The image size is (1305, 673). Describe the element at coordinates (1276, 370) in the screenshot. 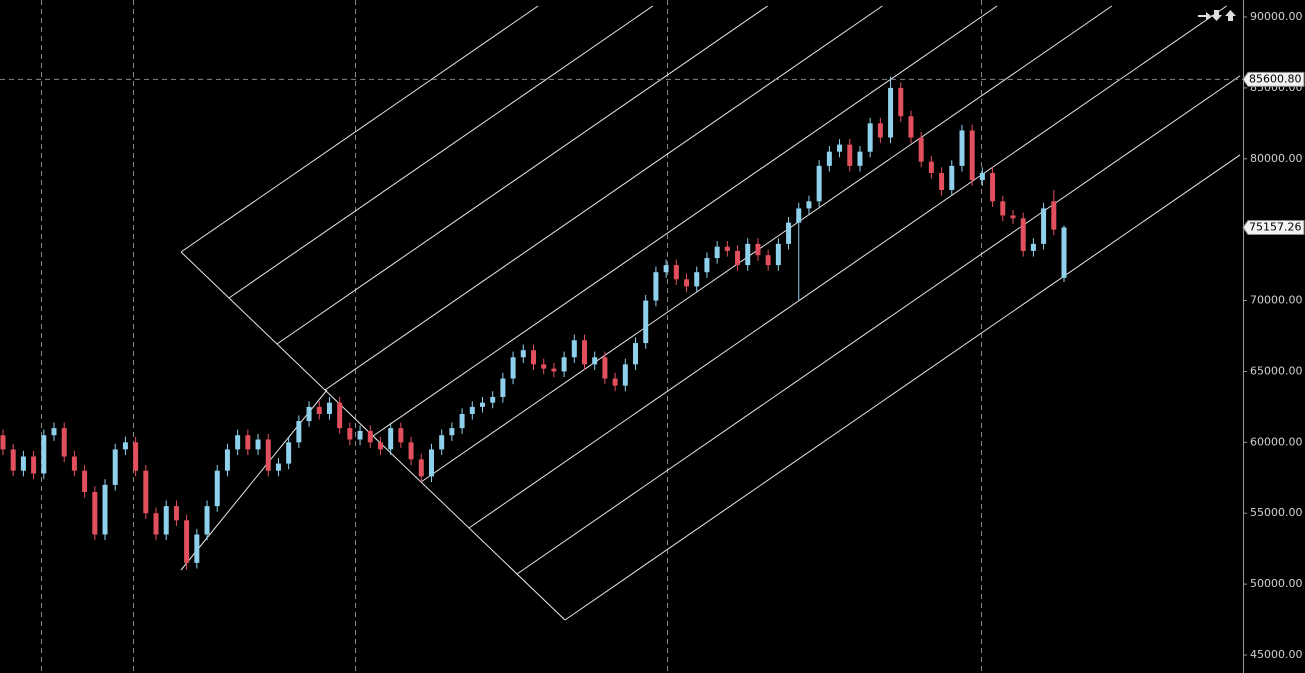

I see `y-tick-label: 65000.00` at that location.